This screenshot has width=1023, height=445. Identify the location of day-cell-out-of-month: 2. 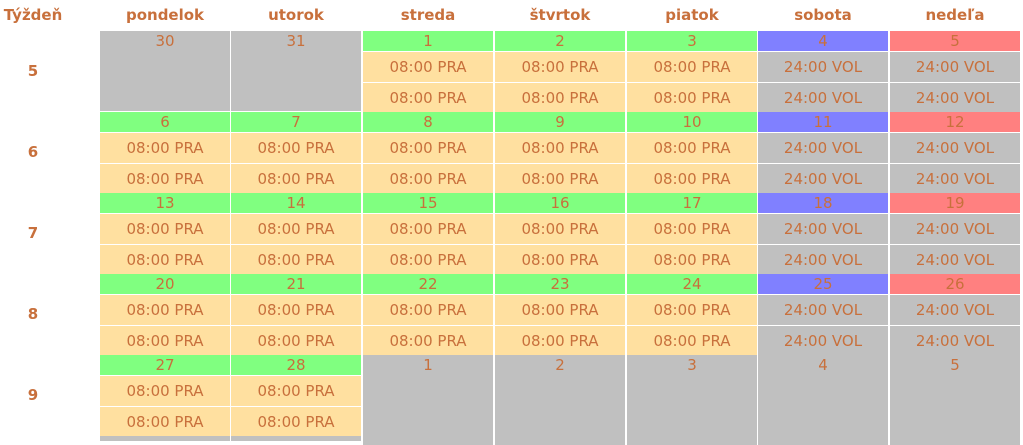
(560, 400).